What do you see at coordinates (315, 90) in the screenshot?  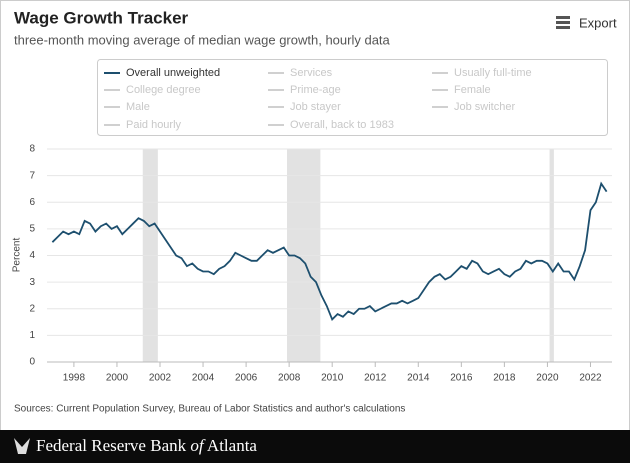 I see `legend-label: Prime-age` at bounding box center [315, 90].